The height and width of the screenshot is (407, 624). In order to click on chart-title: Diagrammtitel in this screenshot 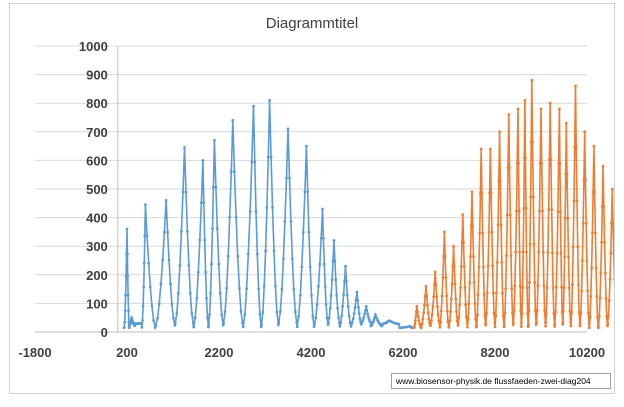, I will do `click(312, 23)`.